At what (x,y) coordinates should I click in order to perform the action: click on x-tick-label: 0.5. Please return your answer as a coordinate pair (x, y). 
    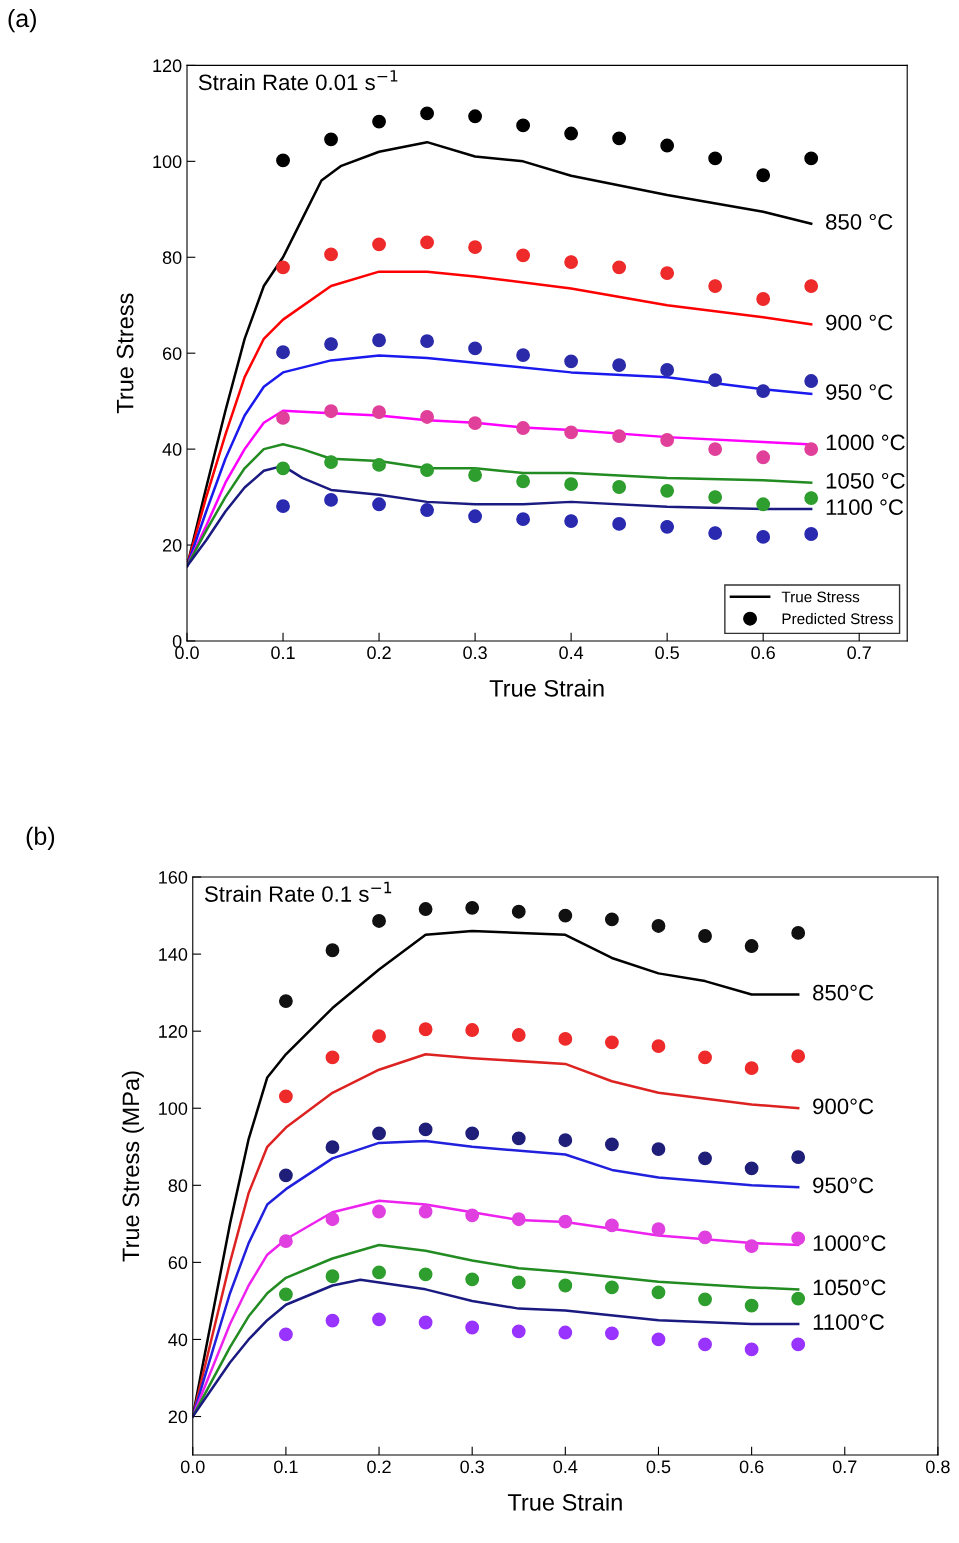
    Looking at the image, I should click on (667, 653).